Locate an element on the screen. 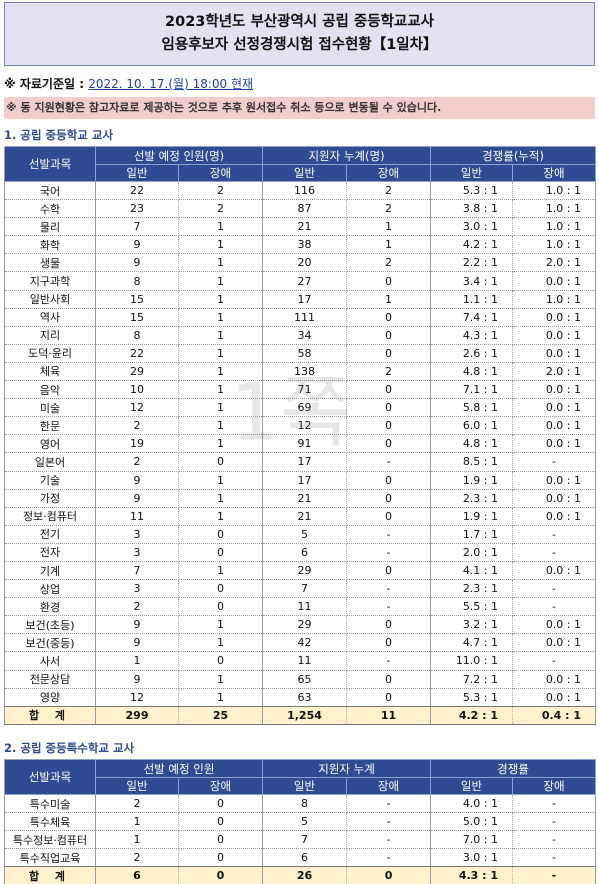  cell-subject: 특수직업교육 is located at coordinates (50, 858).